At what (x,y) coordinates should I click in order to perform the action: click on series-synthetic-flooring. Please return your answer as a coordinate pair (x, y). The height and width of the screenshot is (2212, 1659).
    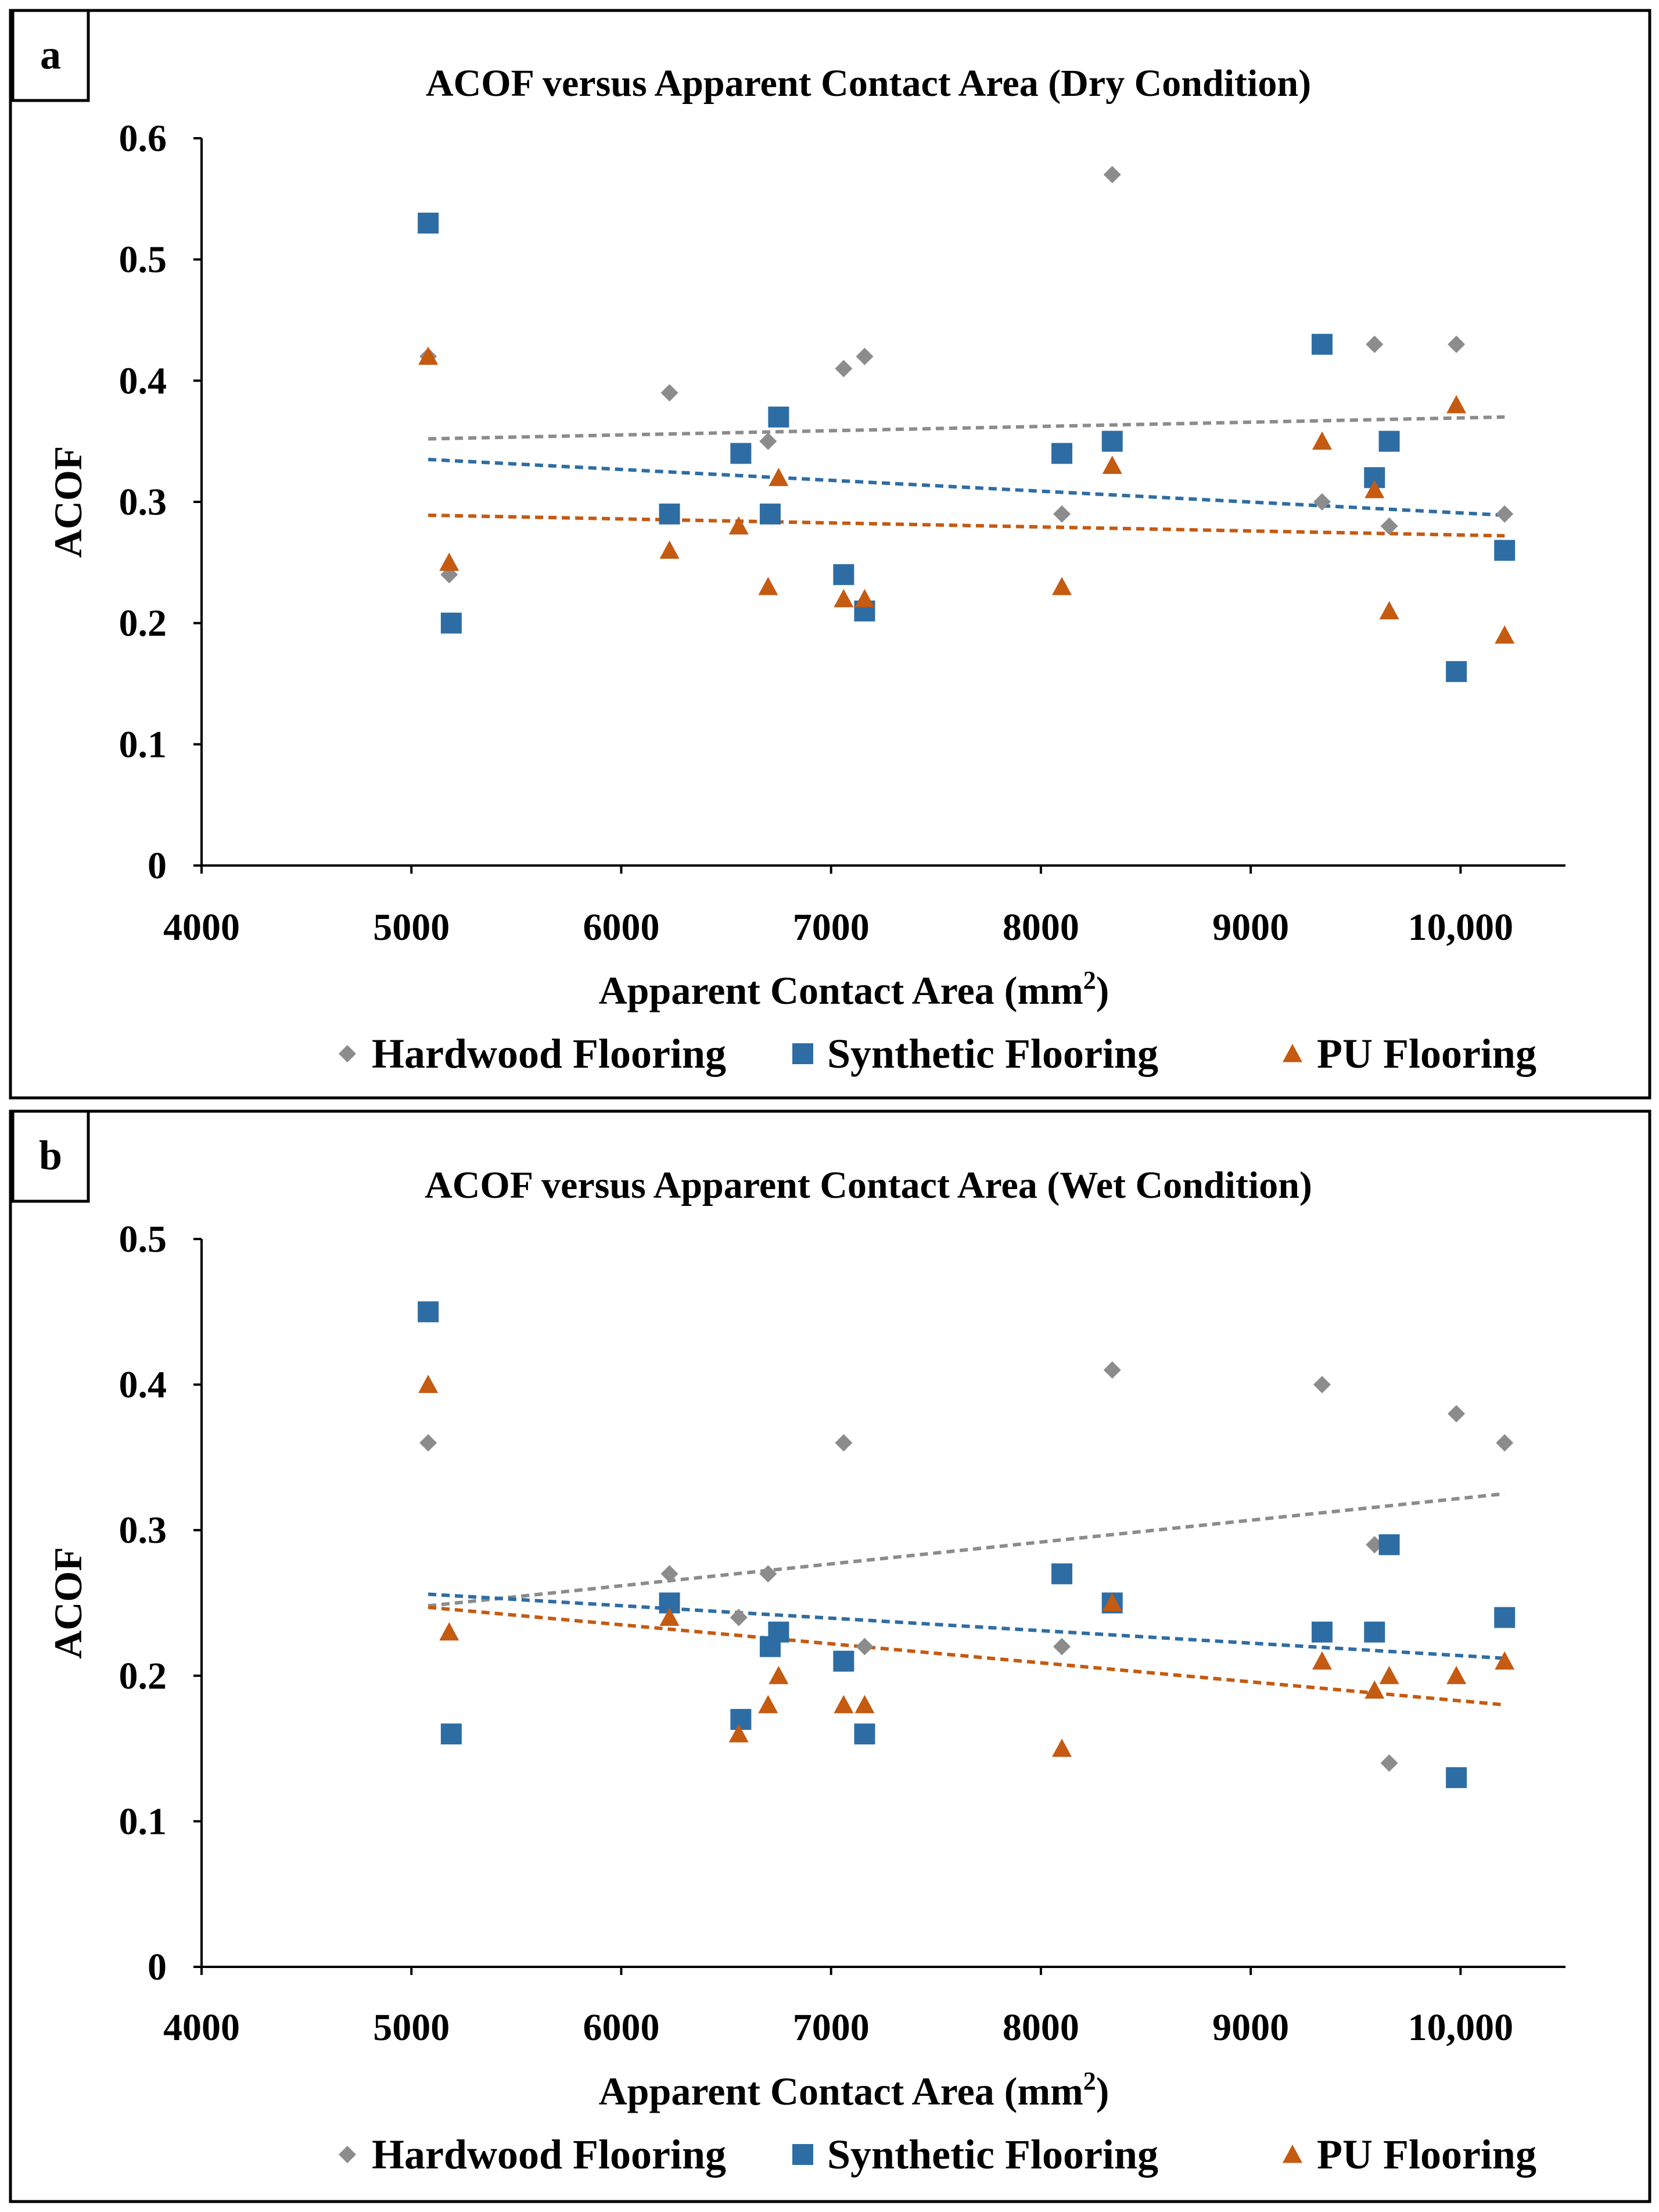
    Looking at the image, I should click on (967, 448).